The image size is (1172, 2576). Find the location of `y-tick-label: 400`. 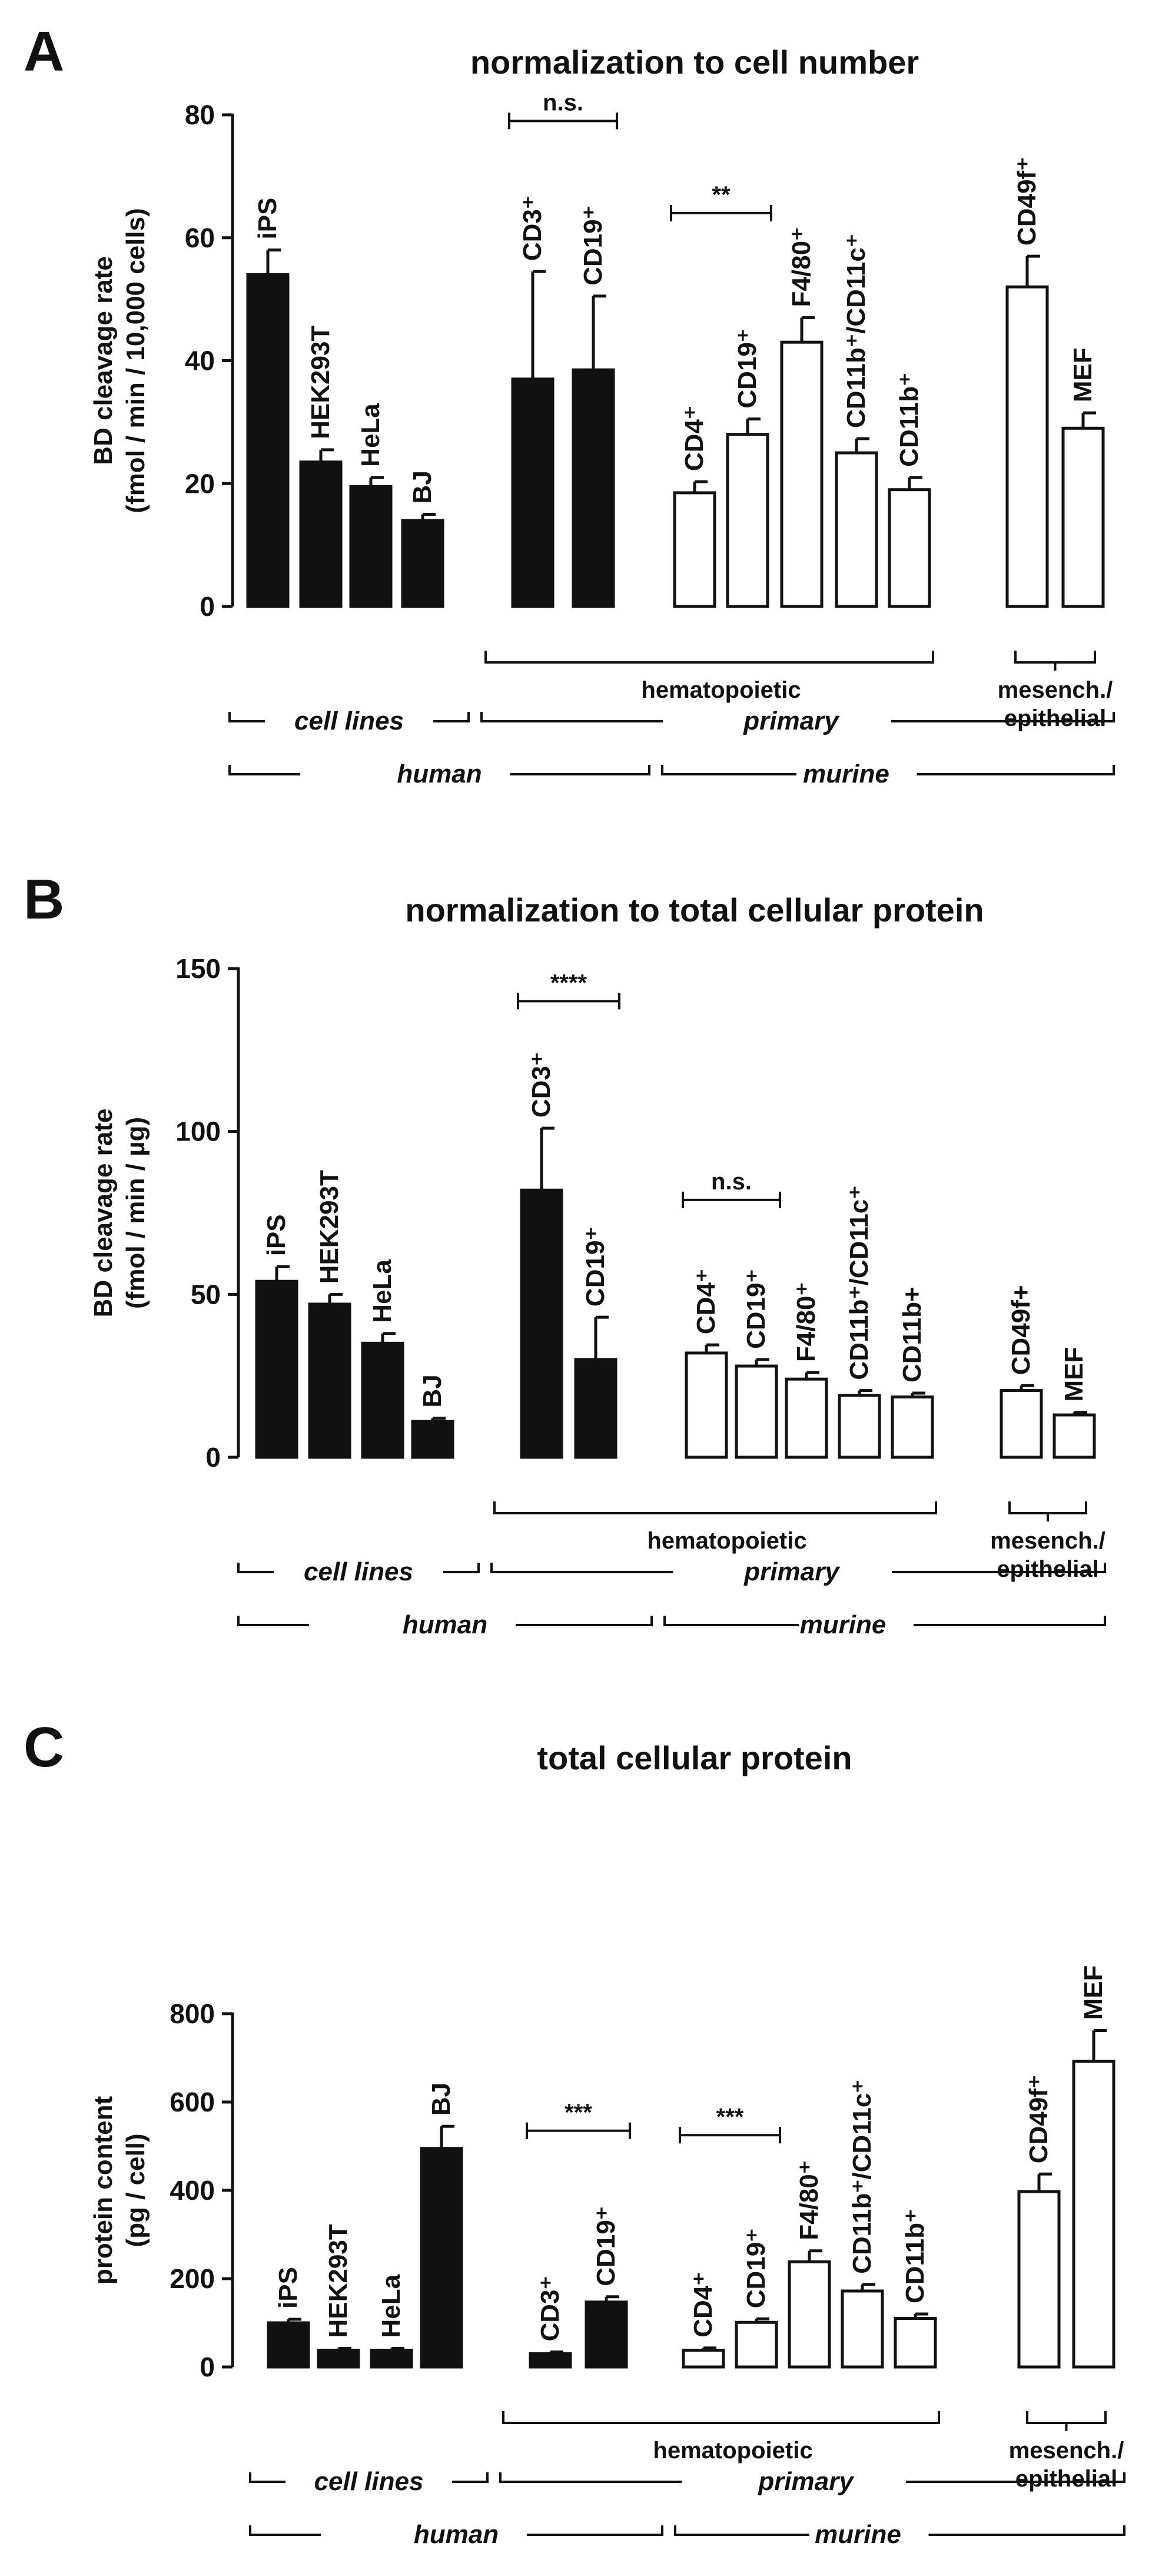

y-tick-label: 400 is located at coordinates (192, 2190).